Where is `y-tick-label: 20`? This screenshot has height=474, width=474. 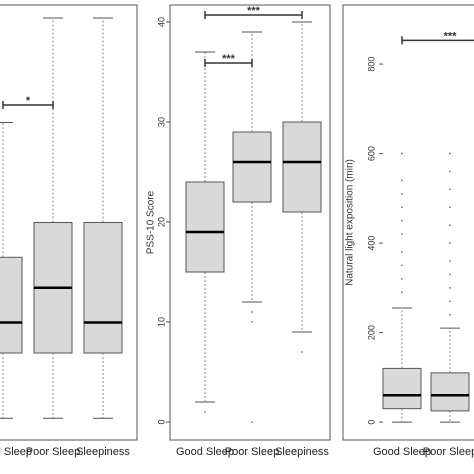
y-tick-label: 20 is located at coordinates (161, 222).